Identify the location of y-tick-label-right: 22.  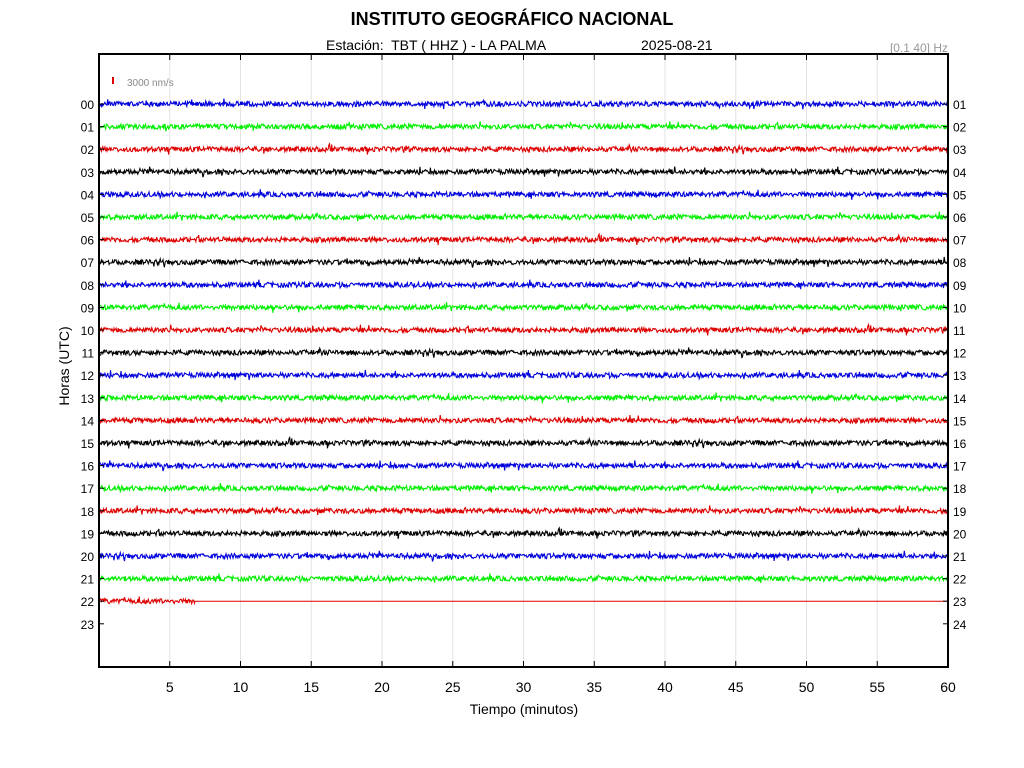
(960, 580).